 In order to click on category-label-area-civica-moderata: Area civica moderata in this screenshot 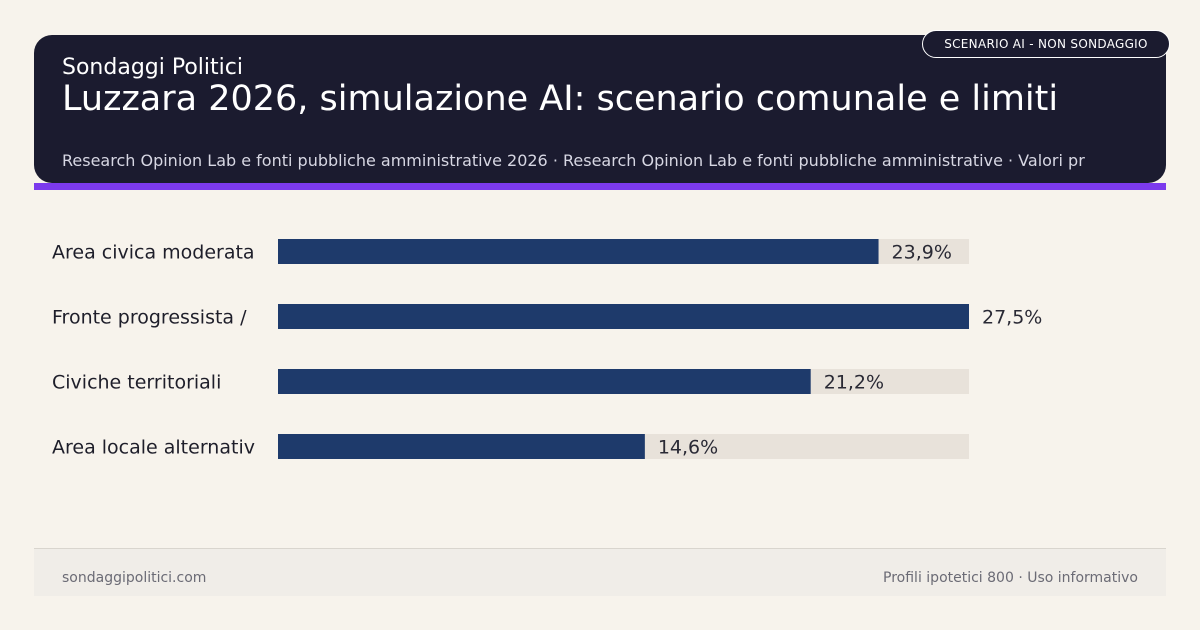, I will do `click(153, 253)`.